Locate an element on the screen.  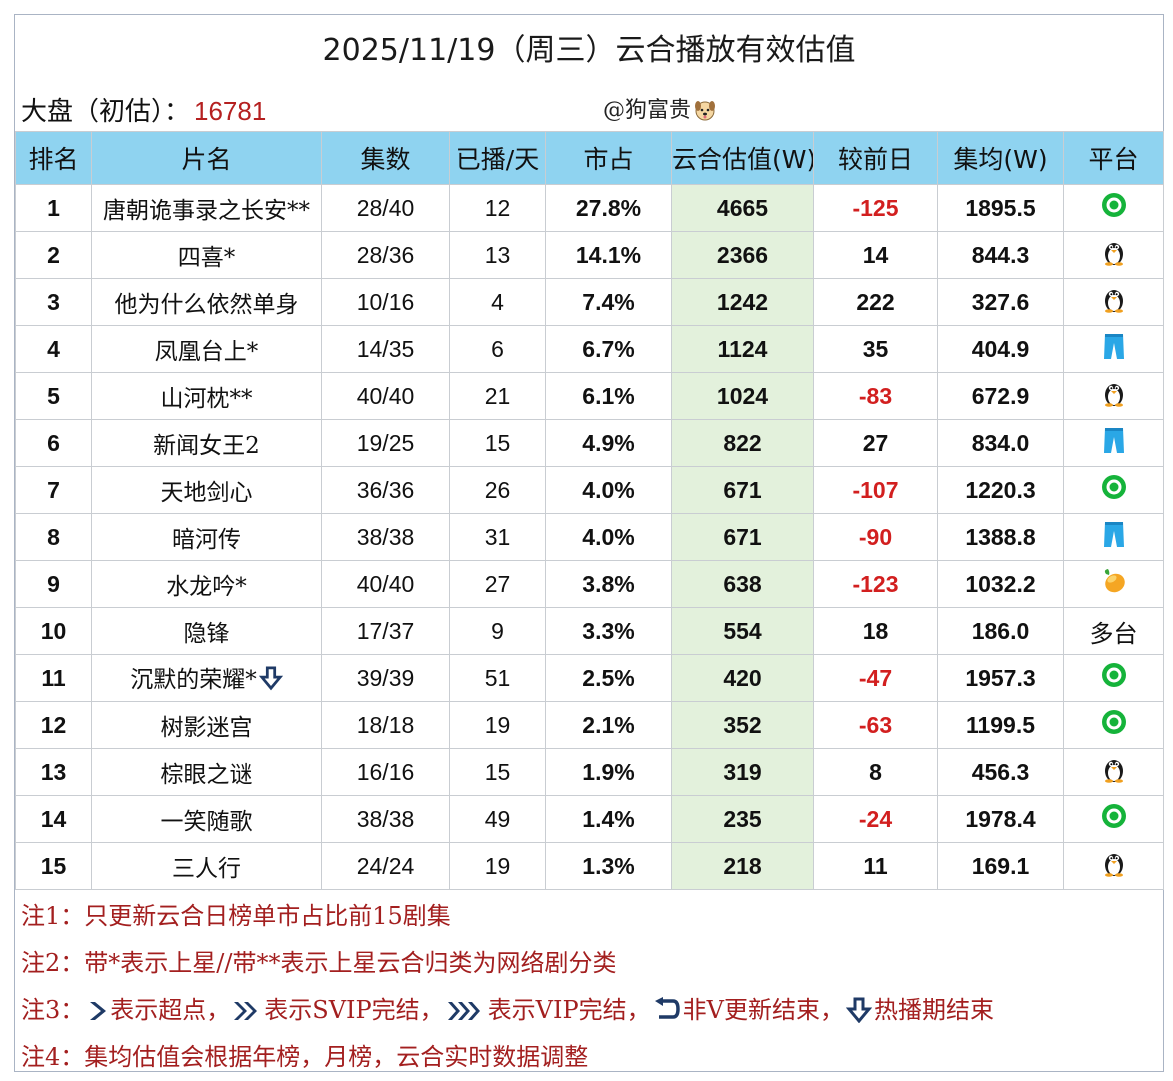
row-market-share: 7.4% is located at coordinates (608, 302).